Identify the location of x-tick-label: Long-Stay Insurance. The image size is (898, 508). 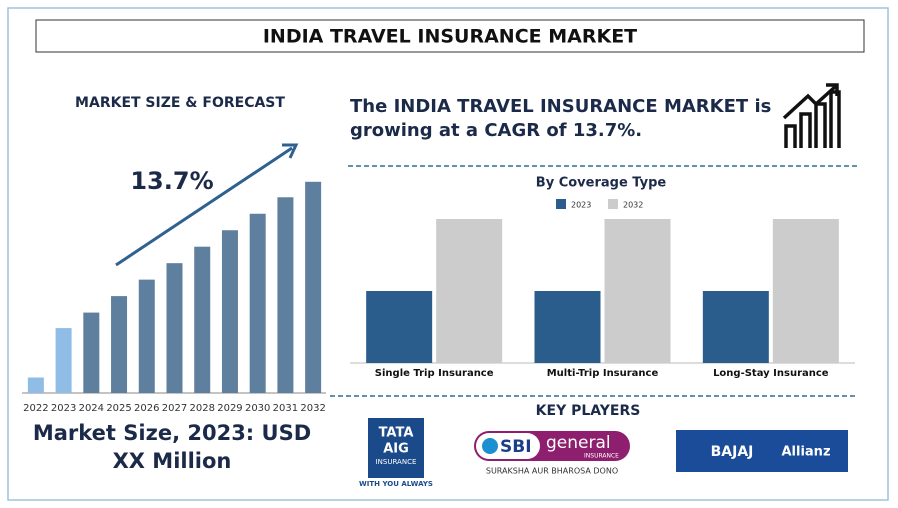
(771, 373).